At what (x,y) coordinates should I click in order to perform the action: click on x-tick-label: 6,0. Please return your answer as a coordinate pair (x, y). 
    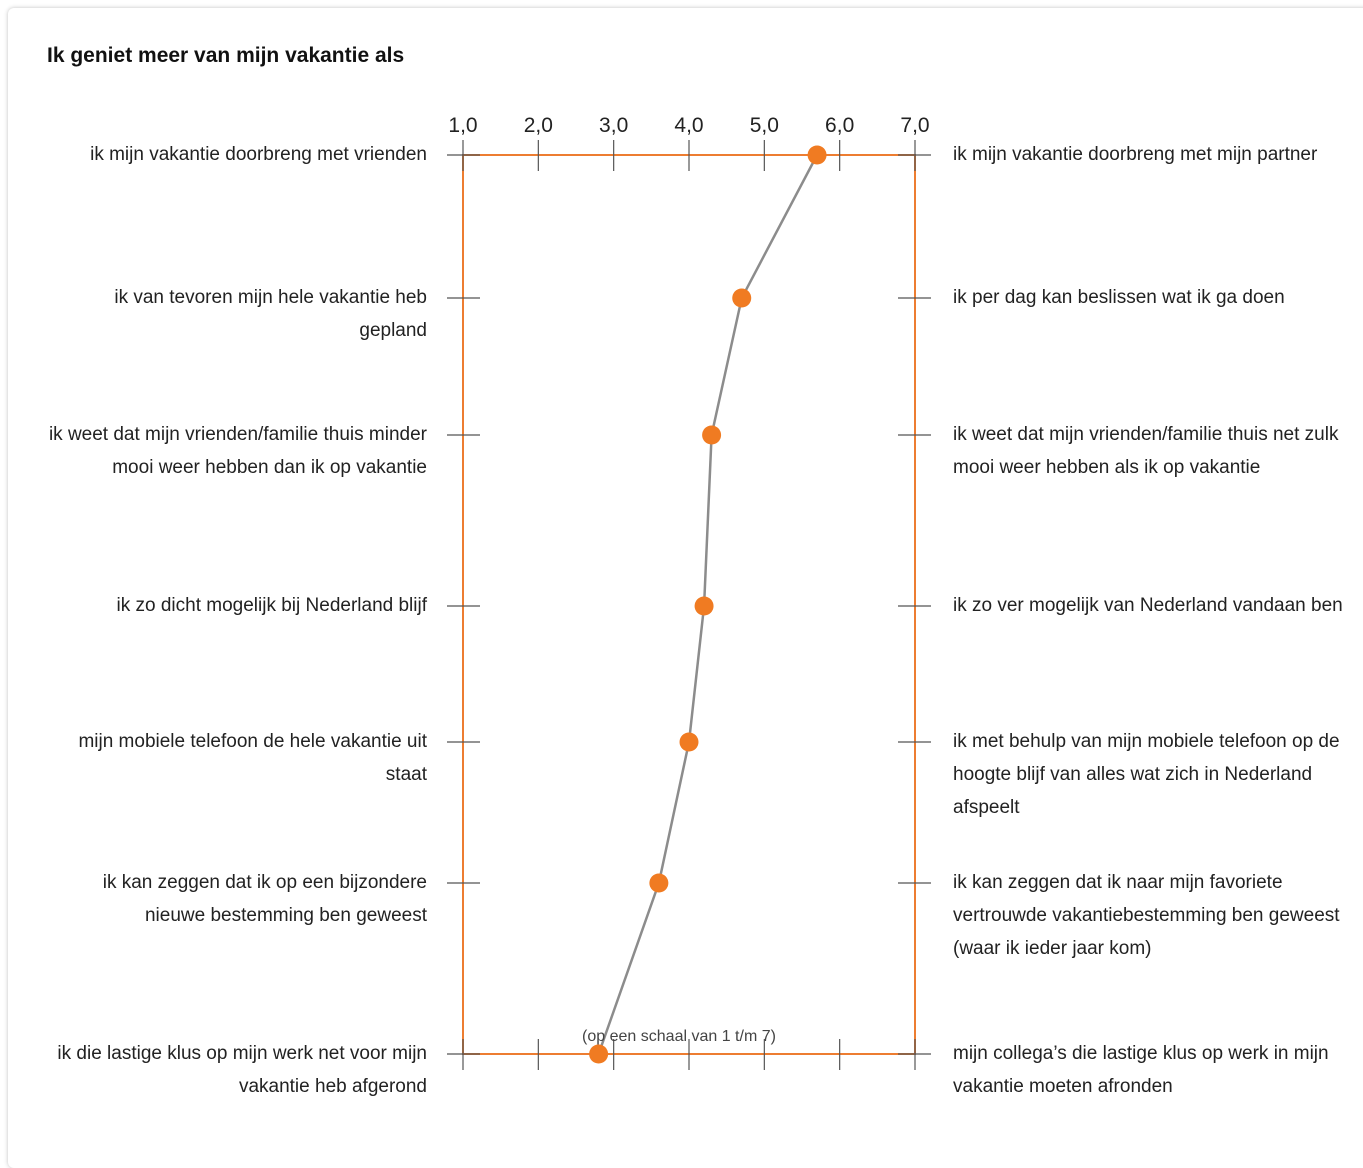
    Looking at the image, I should click on (840, 125).